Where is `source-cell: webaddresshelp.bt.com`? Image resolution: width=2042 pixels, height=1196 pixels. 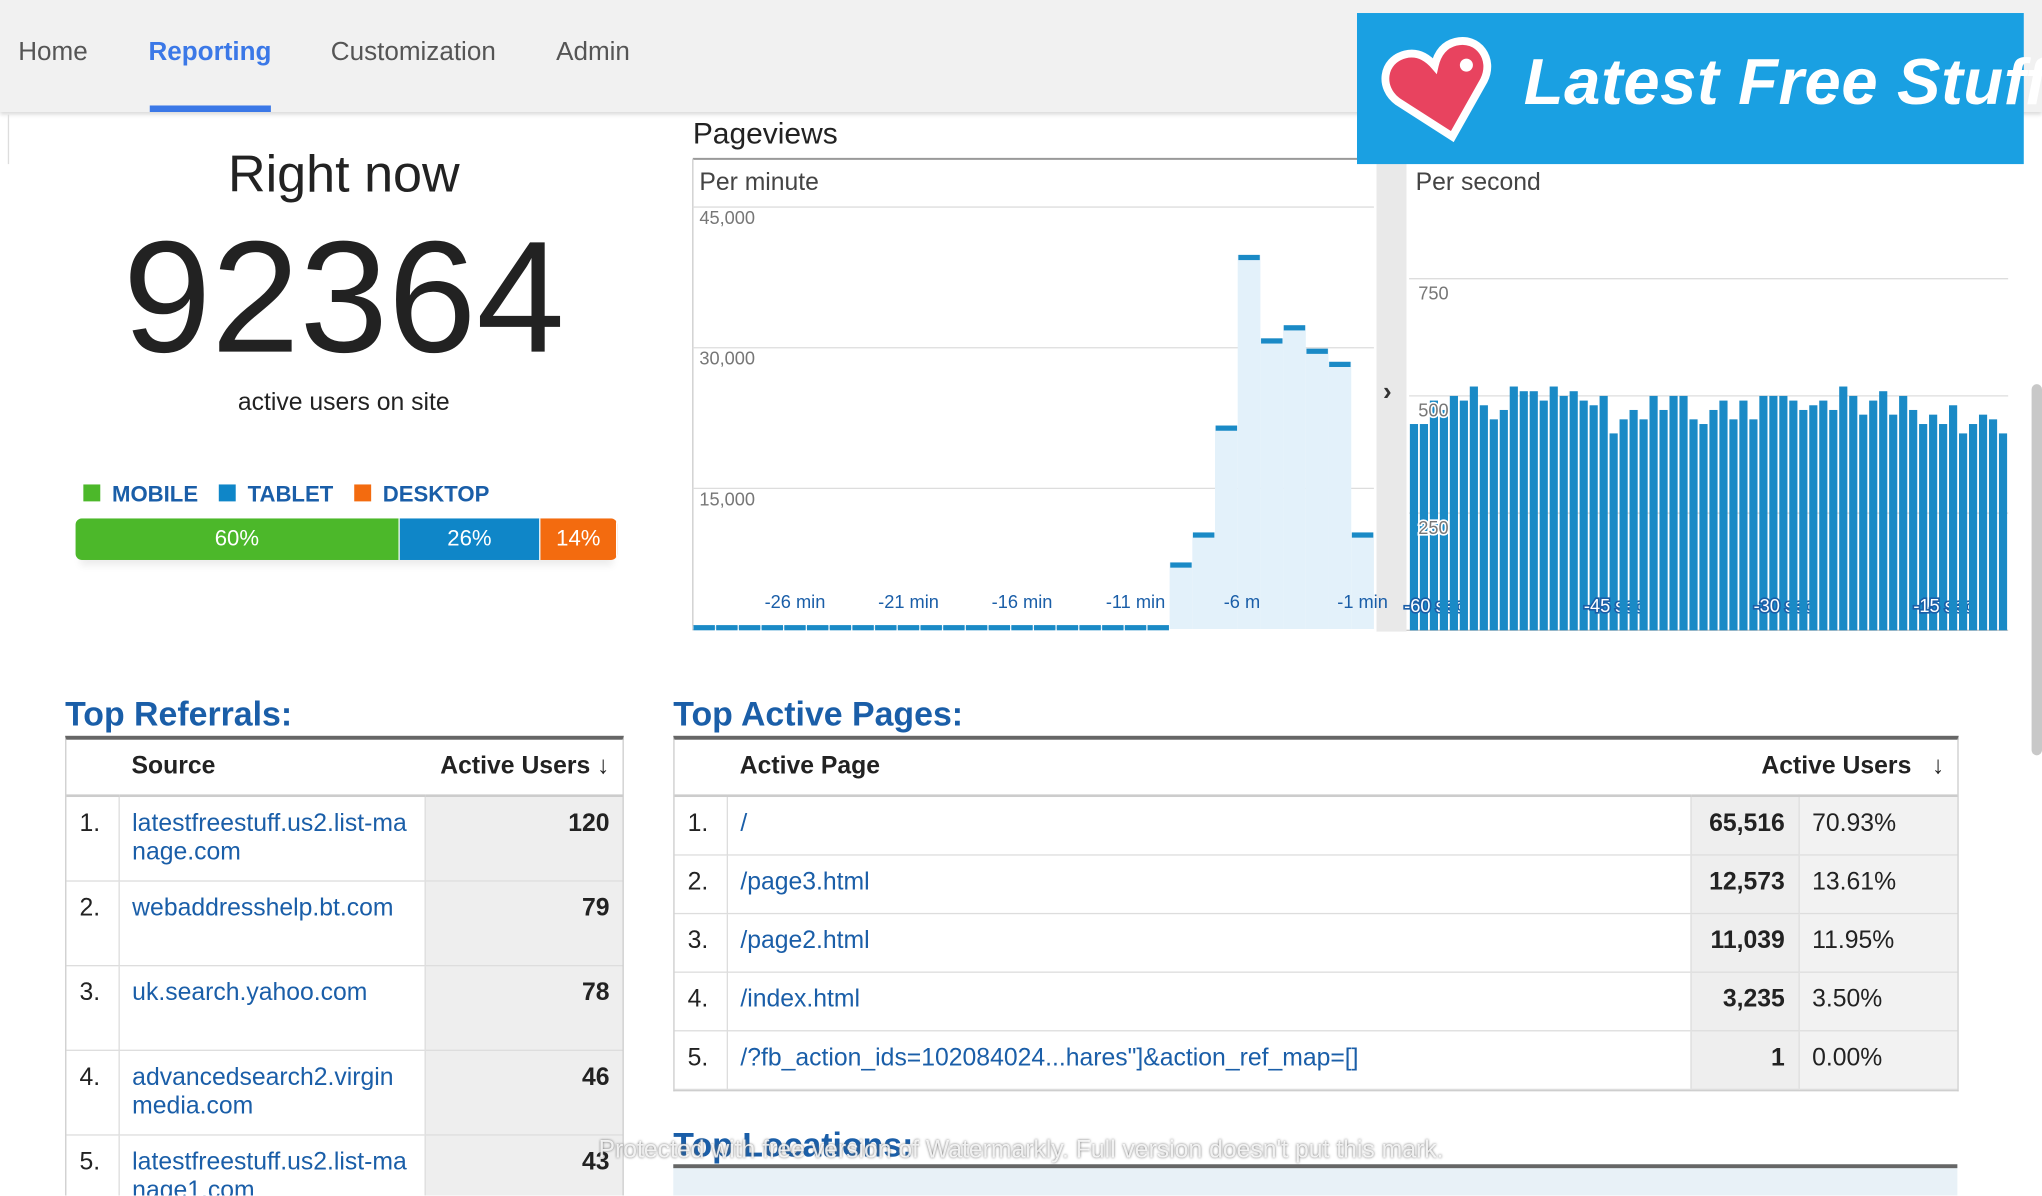
source-cell: webaddresshelp.bt.com is located at coordinates (271, 924).